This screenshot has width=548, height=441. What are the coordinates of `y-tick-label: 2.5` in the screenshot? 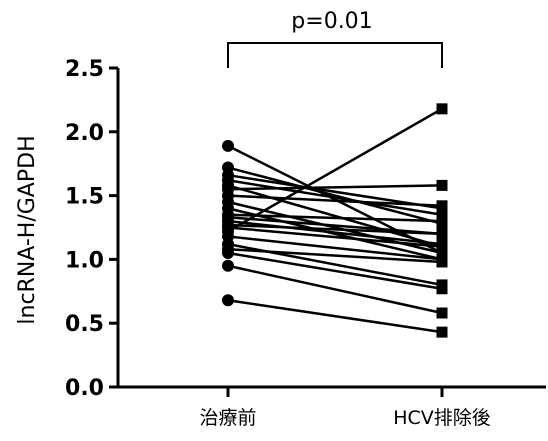 It's located at (84, 69).